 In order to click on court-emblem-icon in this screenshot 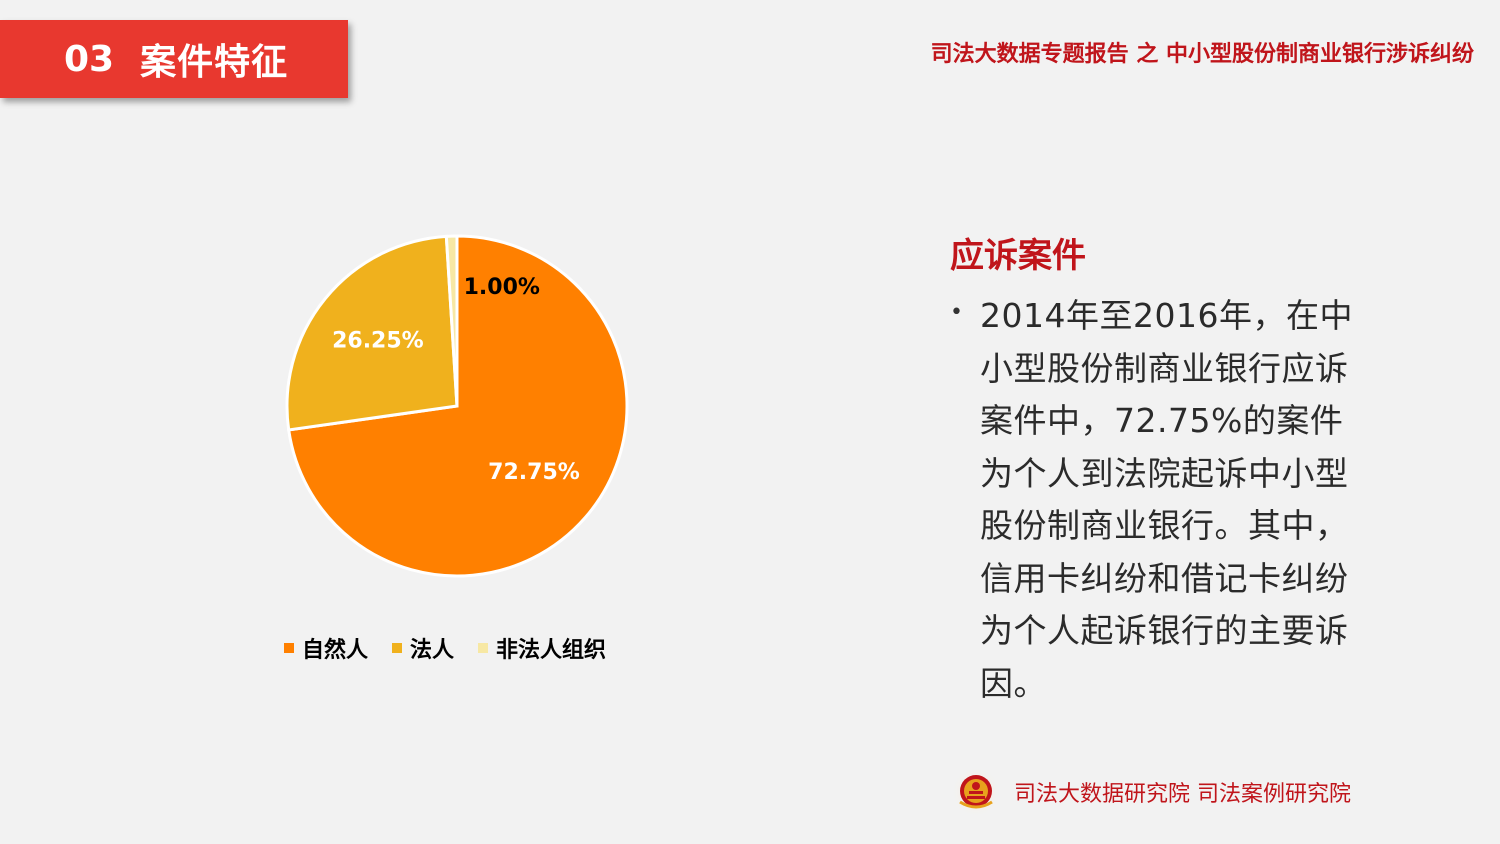, I will do `click(976, 792)`.